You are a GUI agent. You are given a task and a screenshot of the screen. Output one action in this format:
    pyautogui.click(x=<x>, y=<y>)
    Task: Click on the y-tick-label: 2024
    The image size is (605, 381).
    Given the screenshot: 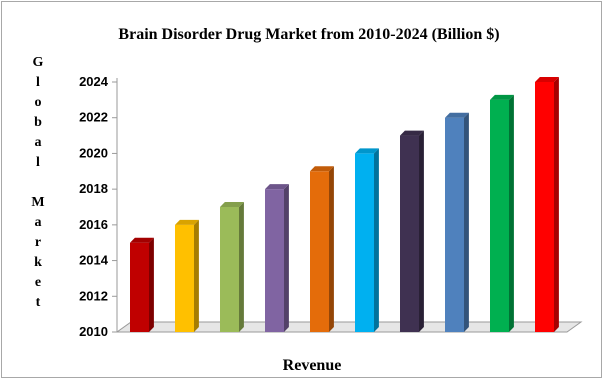 What is the action you would take?
    pyautogui.click(x=94, y=81)
    